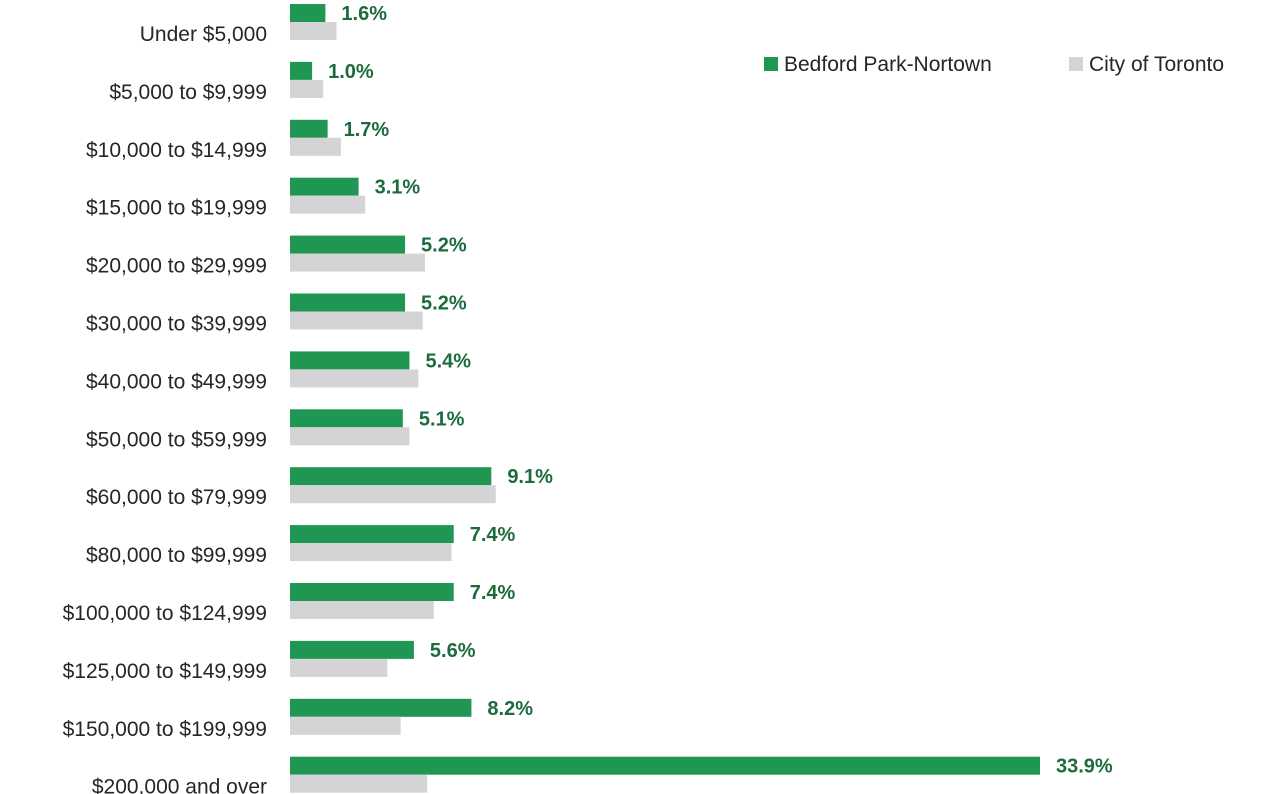  What do you see at coordinates (176, 150) in the screenshot?
I see `category-label-10-000-to-14-999: $10,000 to $14,999` at bounding box center [176, 150].